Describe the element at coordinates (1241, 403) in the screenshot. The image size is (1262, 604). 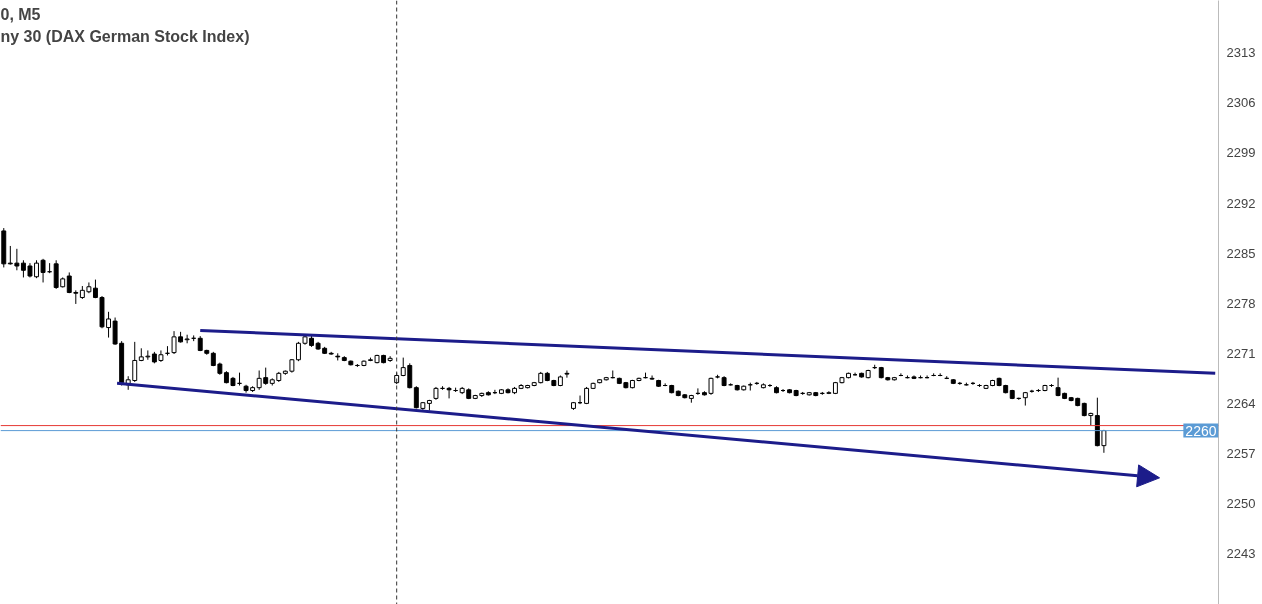
I see `y-tick-label: 2264` at that location.